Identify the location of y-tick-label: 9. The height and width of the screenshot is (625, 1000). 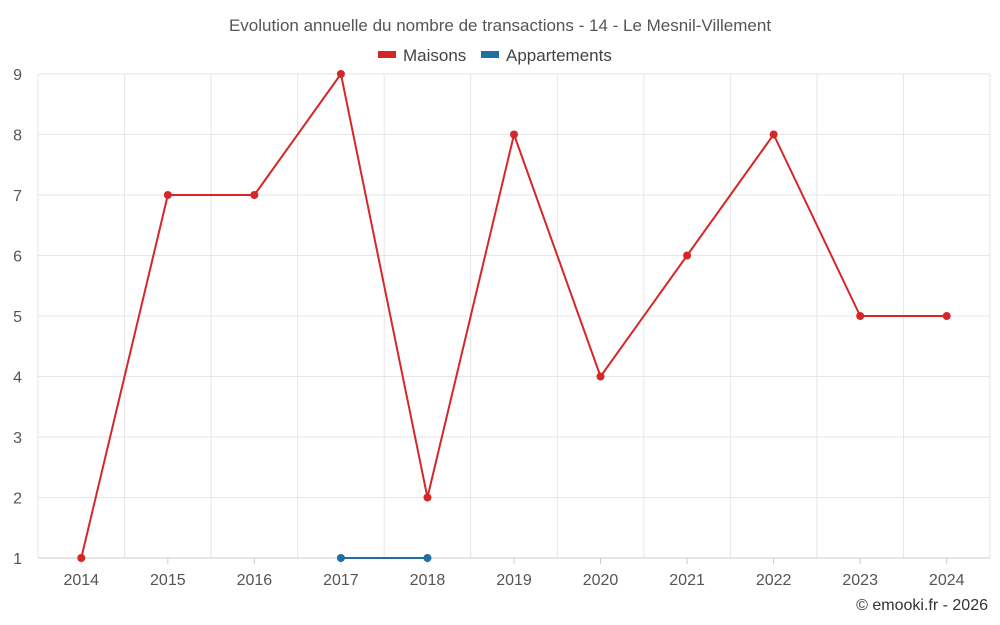
(17, 75).